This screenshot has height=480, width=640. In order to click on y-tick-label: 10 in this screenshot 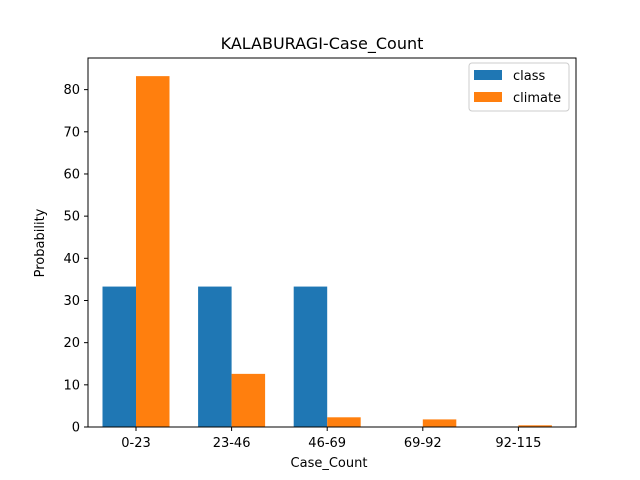, I will do `click(71, 385)`.